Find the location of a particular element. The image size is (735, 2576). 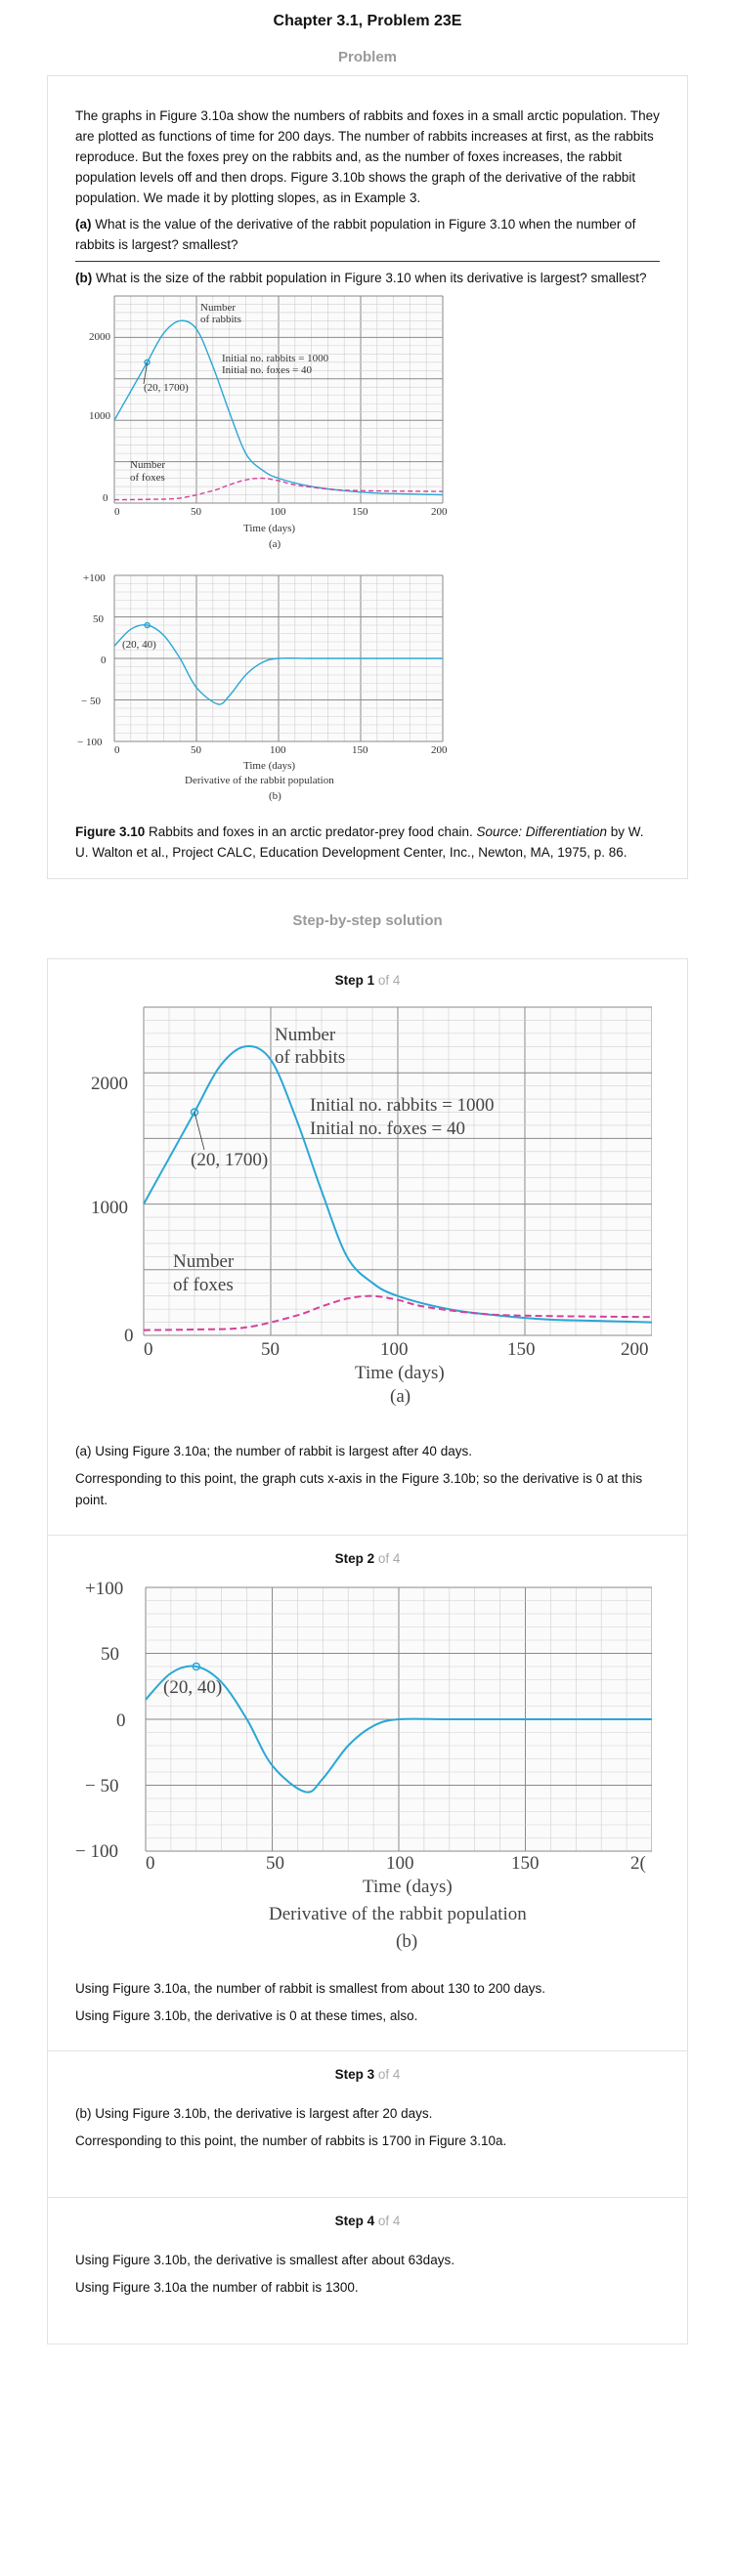

figure-sublabel: (b) is located at coordinates (275, 796).